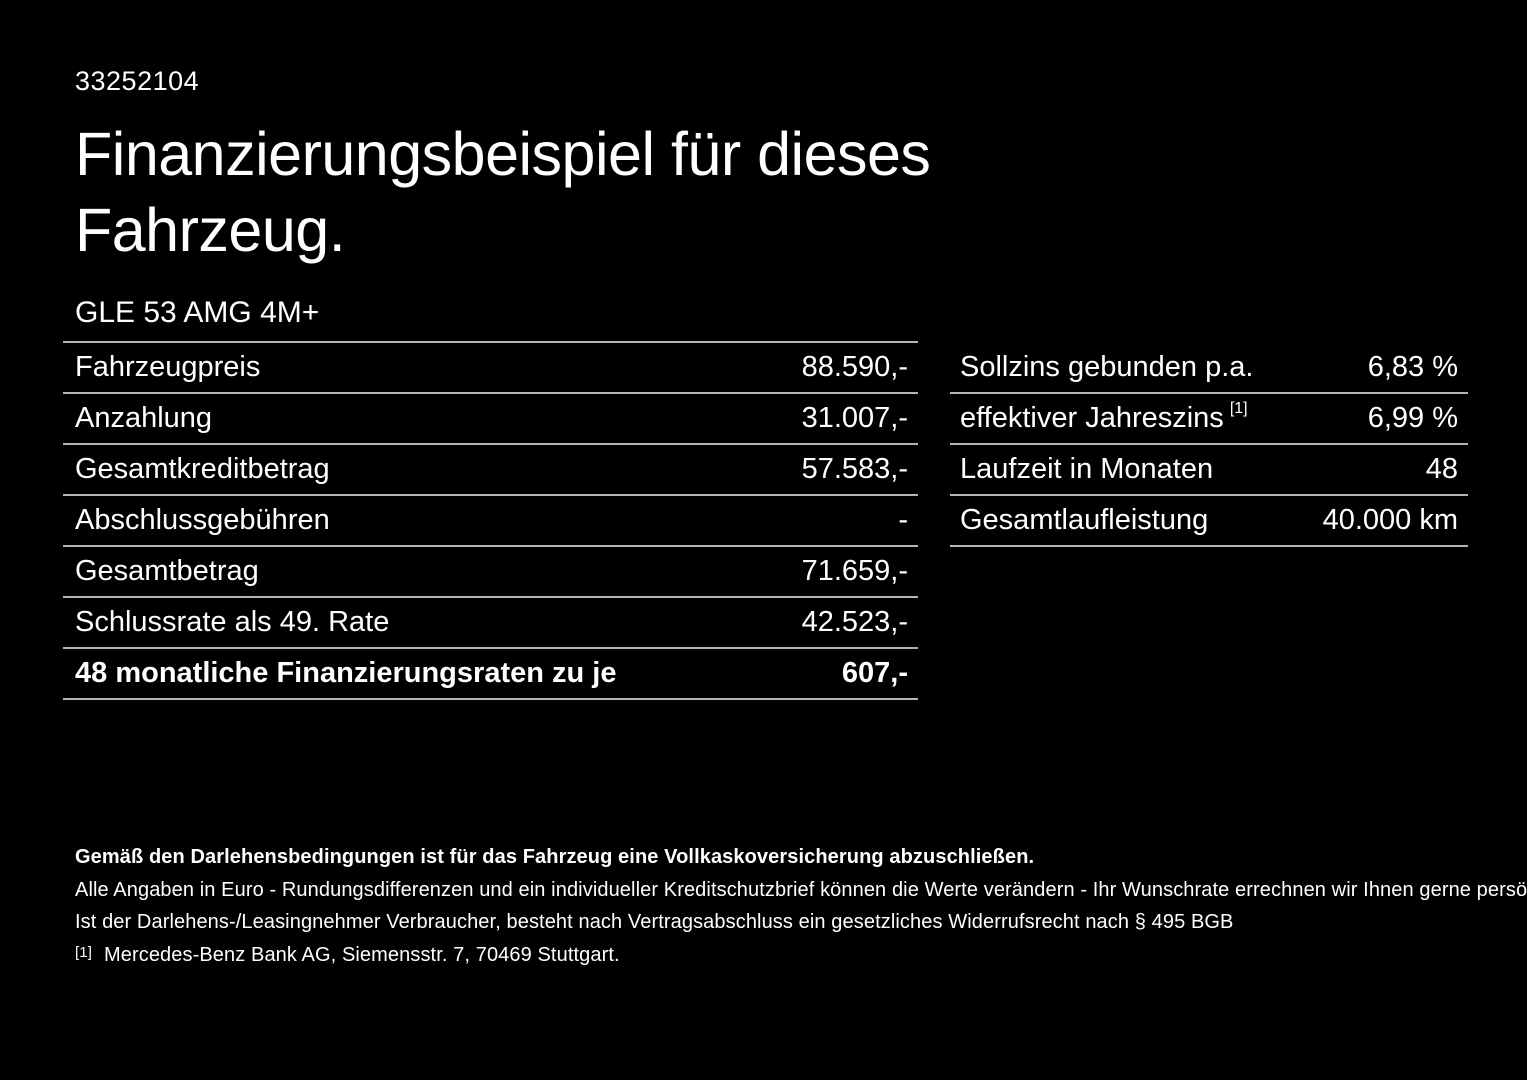 This screenshot has height=1080, width=1527. What do you see at coordinates (167, 571) in the screenshot?
I see `row-label: Gesamtbetrag` at bounding box center [167, 571].